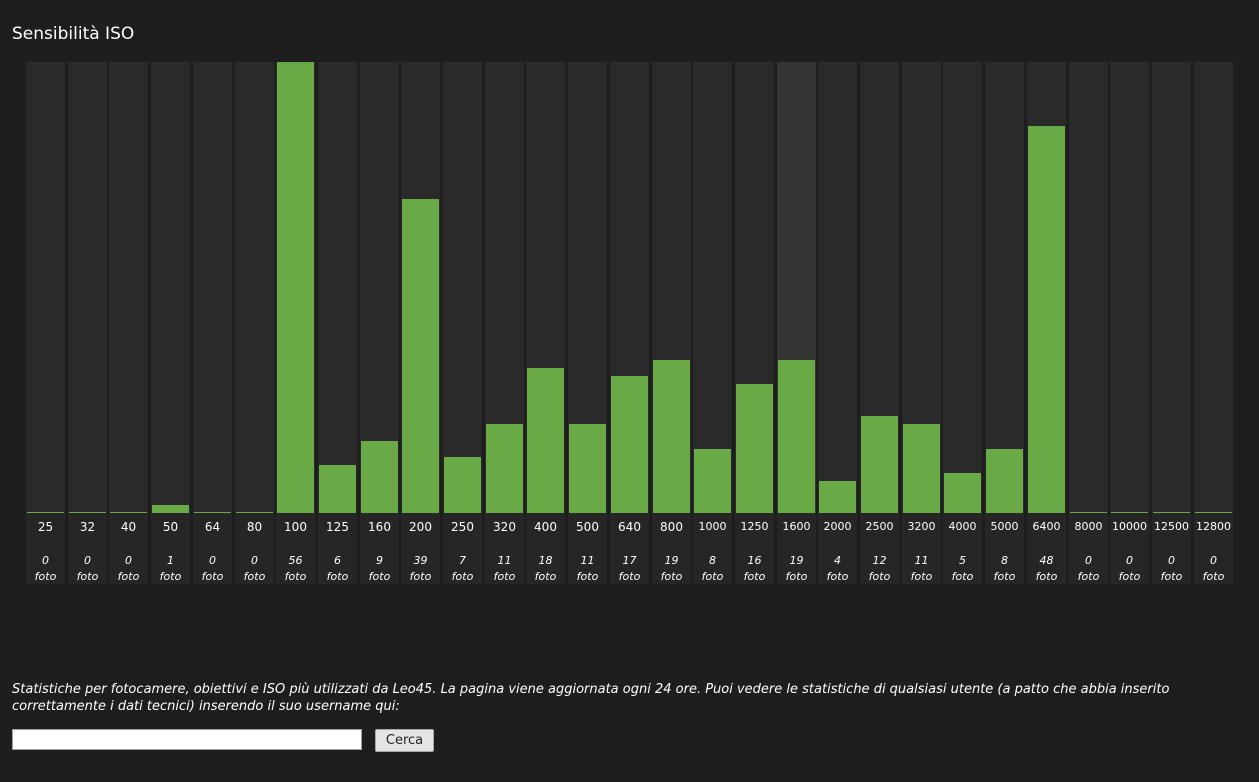 The image size is (1259, 782). I want to click on bar-column-250: 250 7 foto, so click(462, 323).